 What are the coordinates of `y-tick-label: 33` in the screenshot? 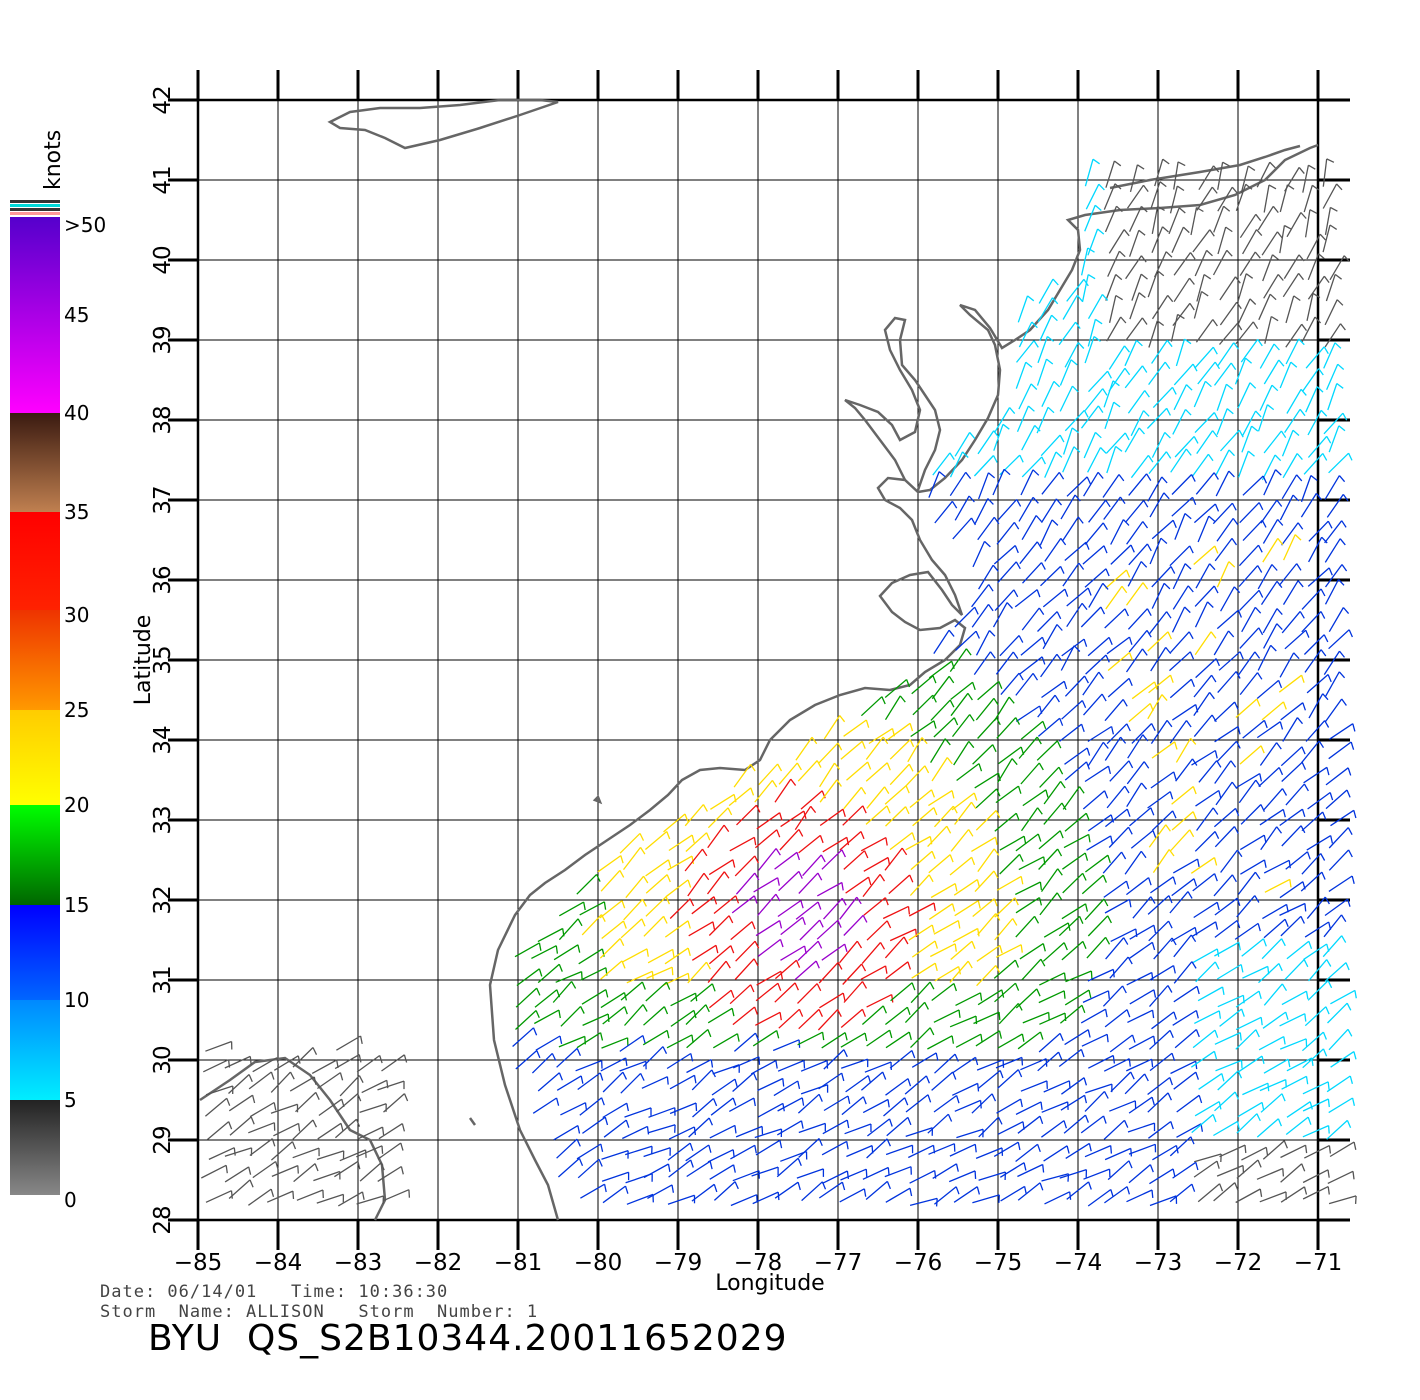 It's located at (163, 819).